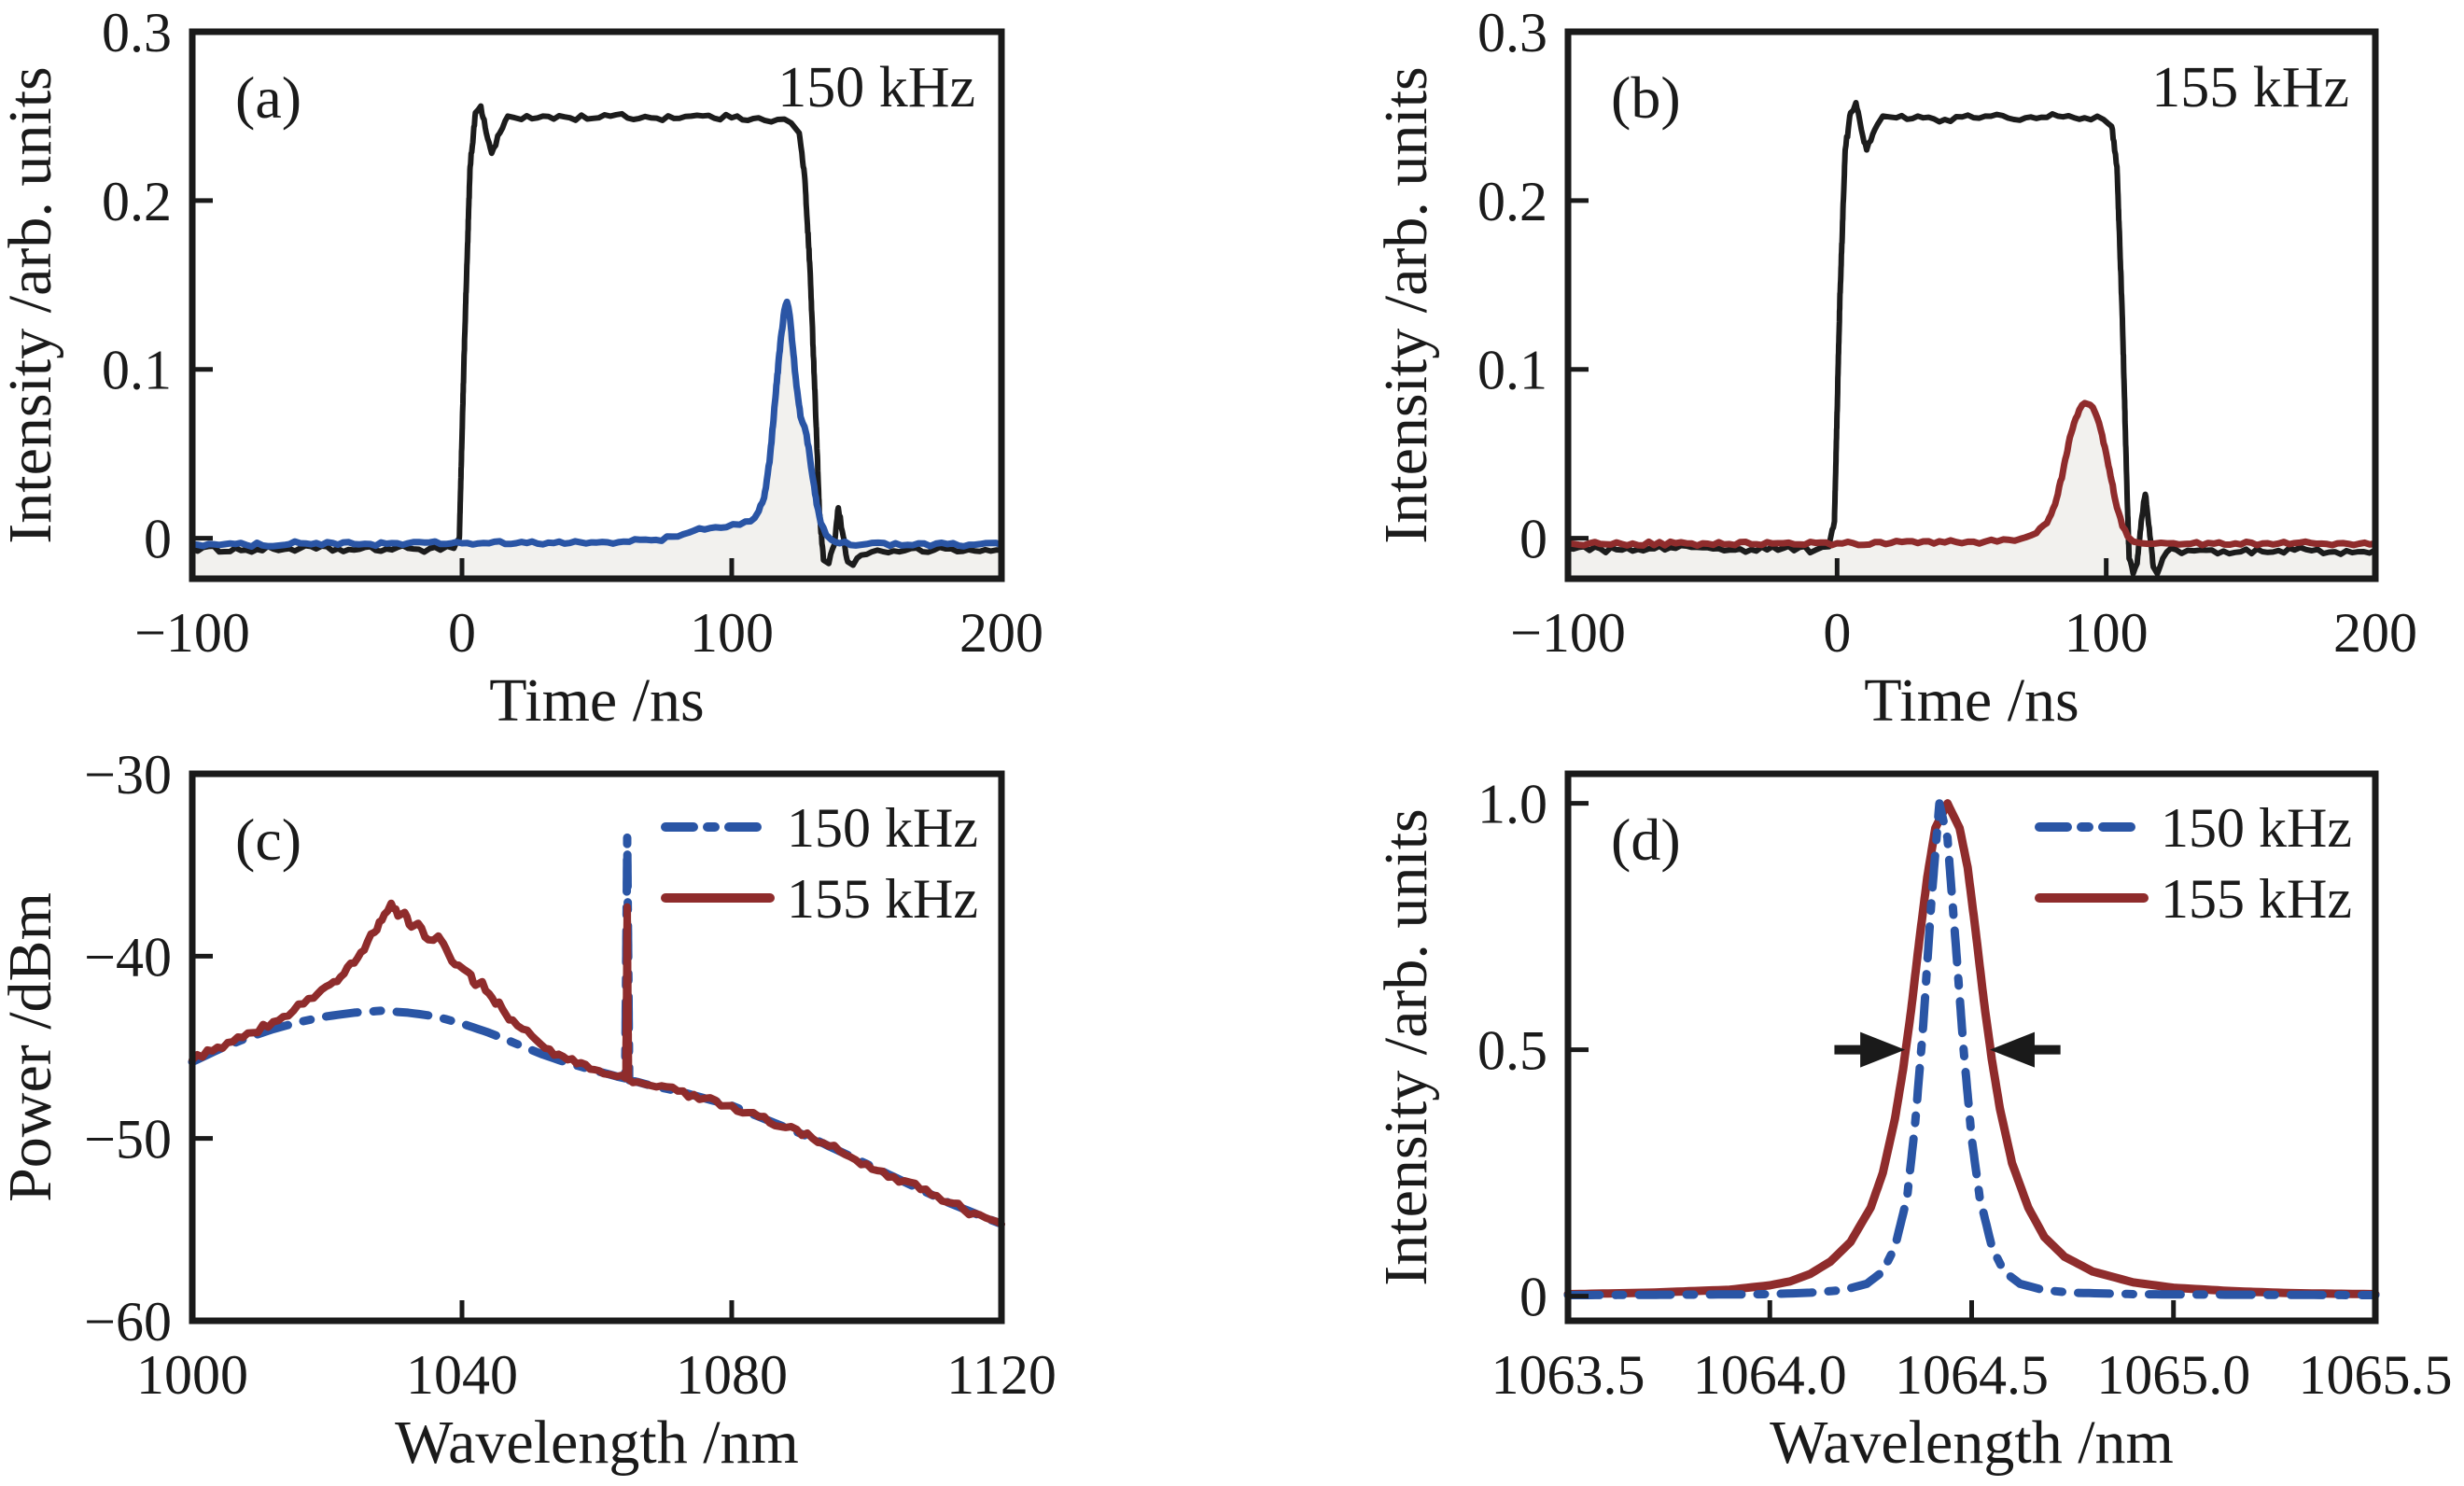 The height and width of the screenshot is (1486, 2464). What do you see at coordinates (128, 775) in the screenshot?
I see `y-tick-label: −30` at bounding box center [128, 775].